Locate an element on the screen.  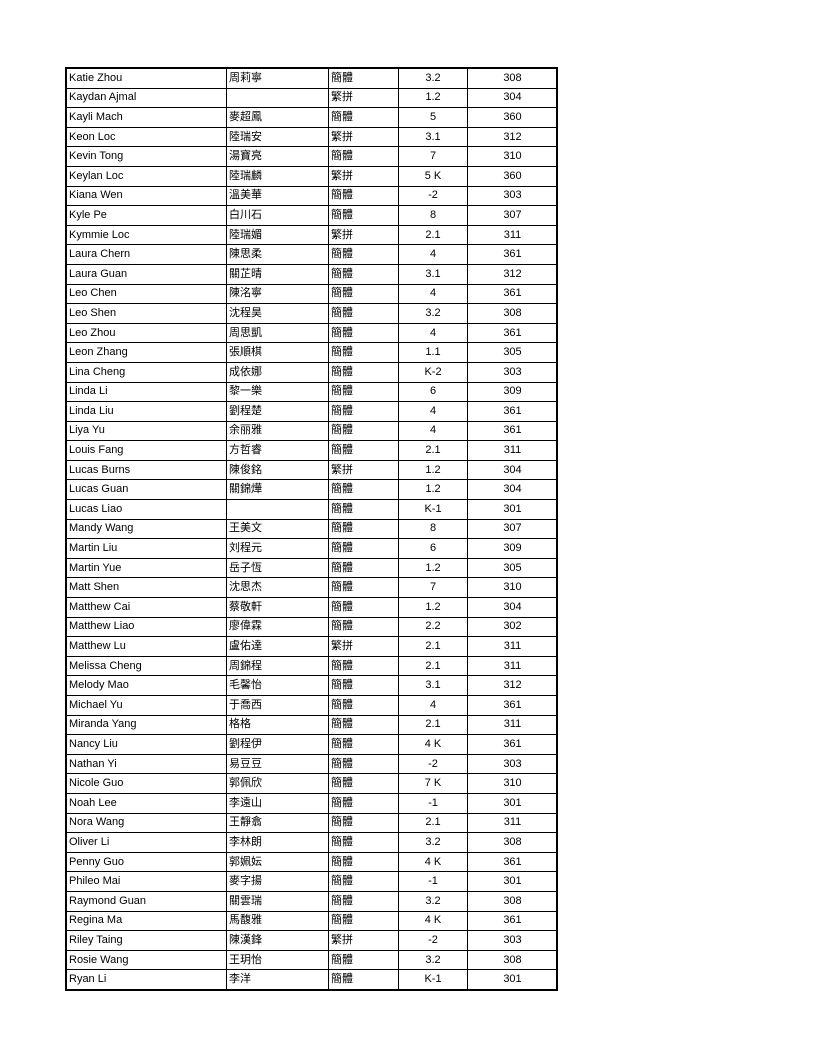
cell-level: K-2 is located at coordinates (433, 372).